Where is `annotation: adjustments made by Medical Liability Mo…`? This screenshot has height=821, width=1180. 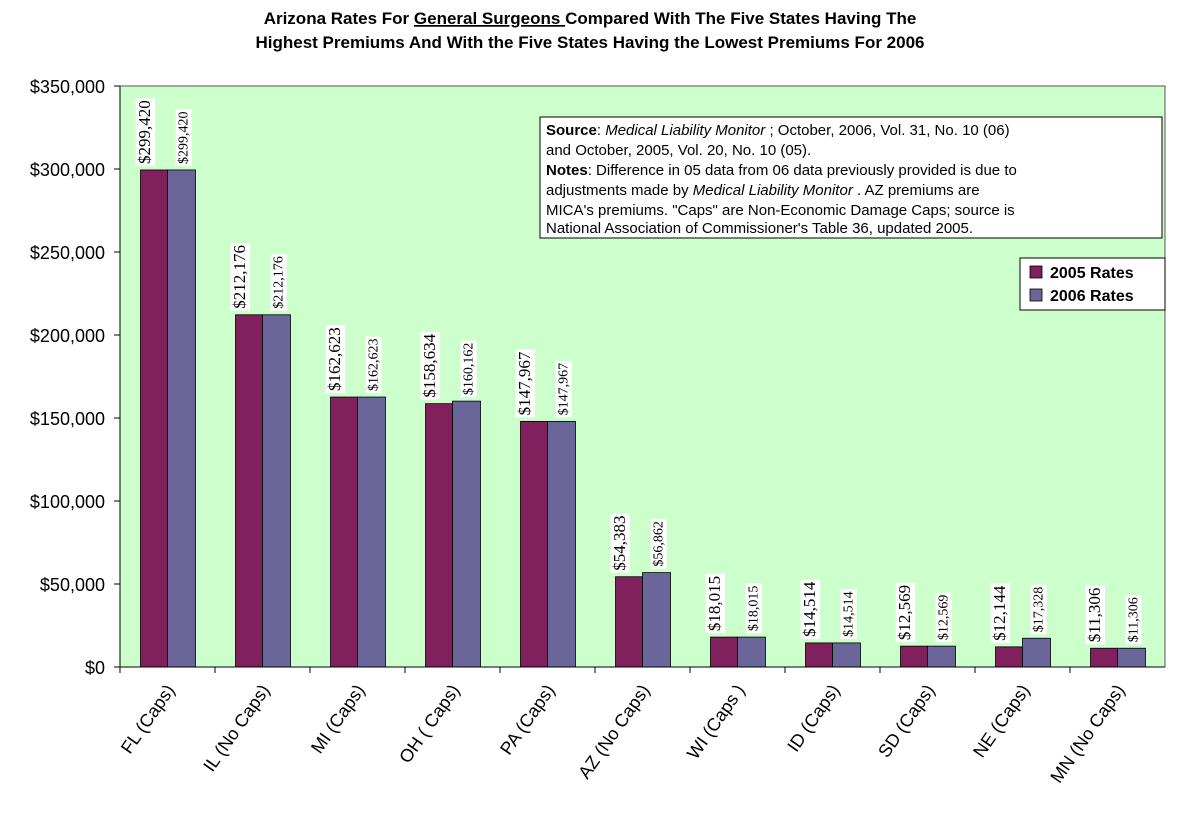
annotation: adjustments made by Medical Liability Mo… is located at coordinates (763, 190).